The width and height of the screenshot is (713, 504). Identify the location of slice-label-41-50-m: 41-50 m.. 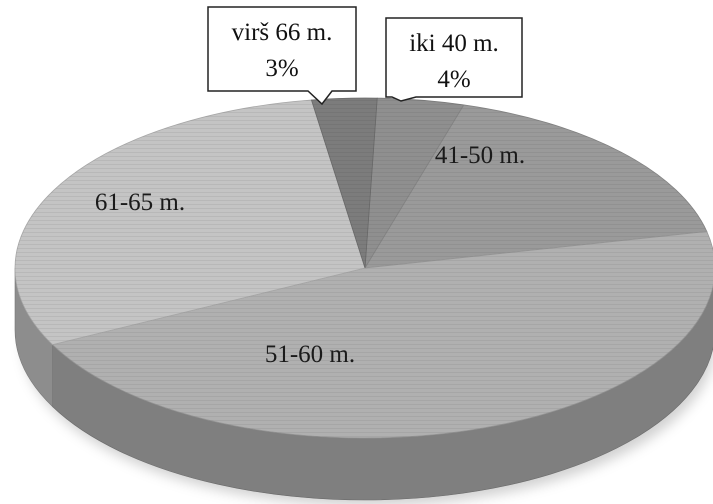
(480, 155).